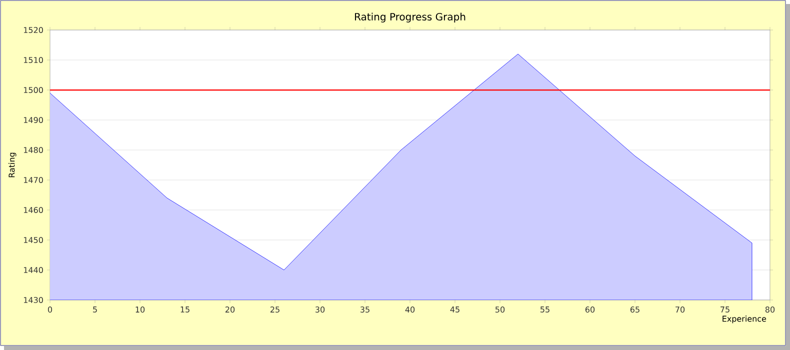  What do you see at coordinates (33, 180) in the screenshot?
I see `y-tick-label: 1470` at bounding box center [33, 180].